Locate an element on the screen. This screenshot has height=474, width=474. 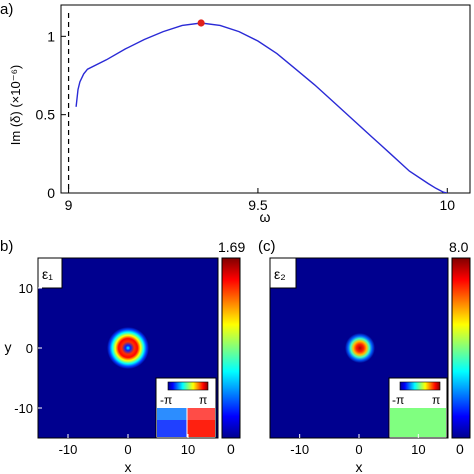
panel-b-xtick-label: 0 is located at coordinates (127, 449).